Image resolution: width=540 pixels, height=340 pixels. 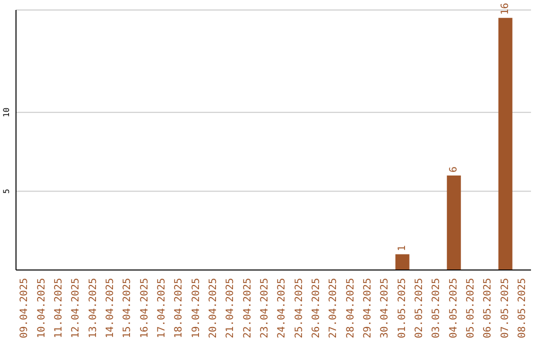 What do you see at coordinates (419, 308) in the screenshot?
I see `x-tick-label: 02.05.2025` at bounding box center [419, 308].